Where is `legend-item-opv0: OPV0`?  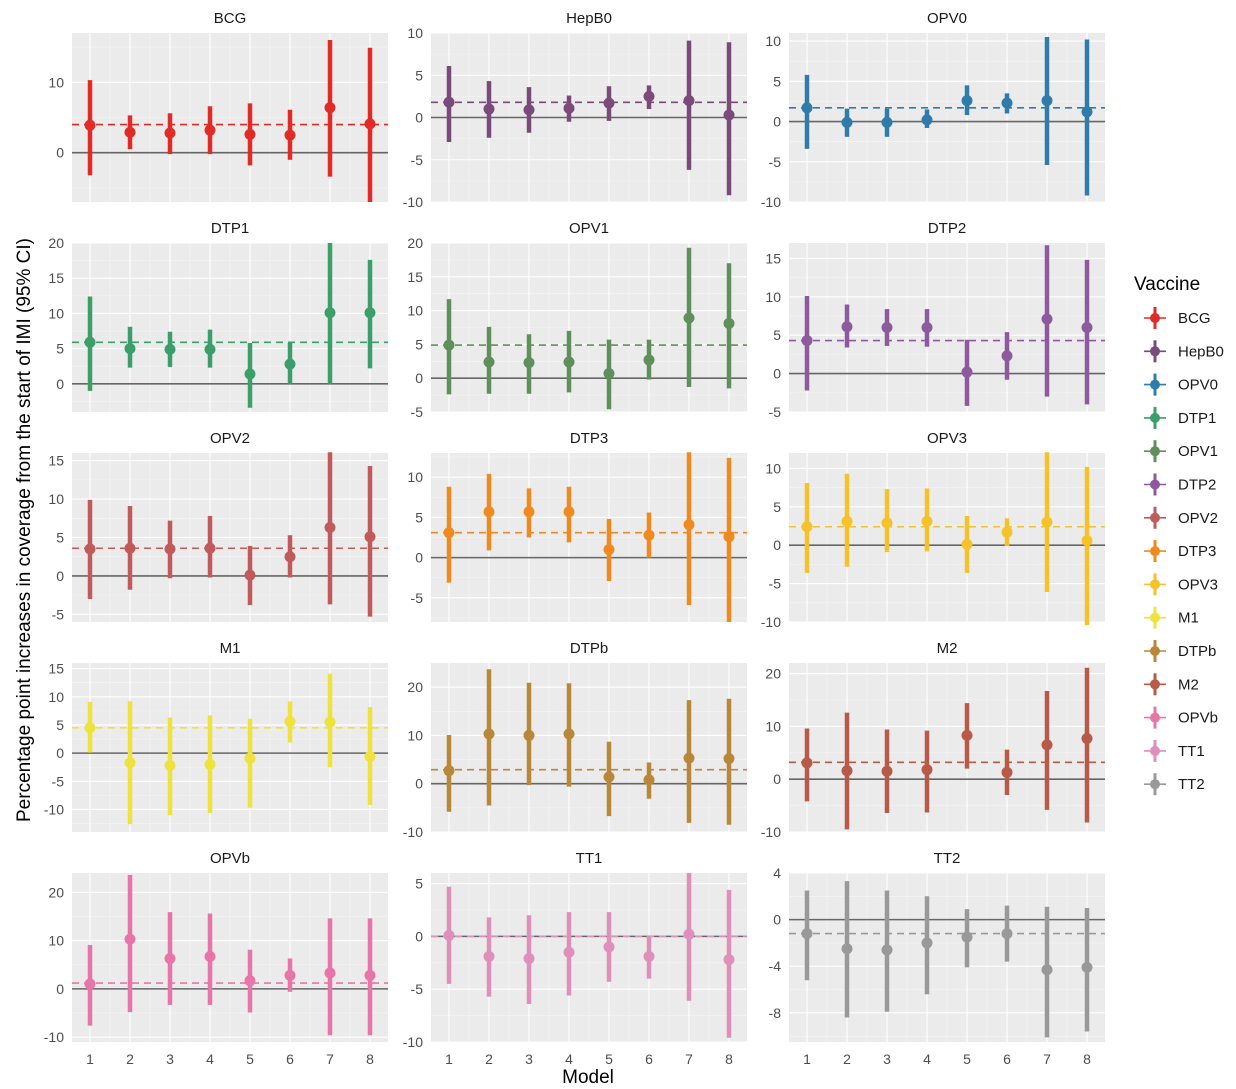
legend-item-opv0: OPV0 is located at coordinates (1181, 384).